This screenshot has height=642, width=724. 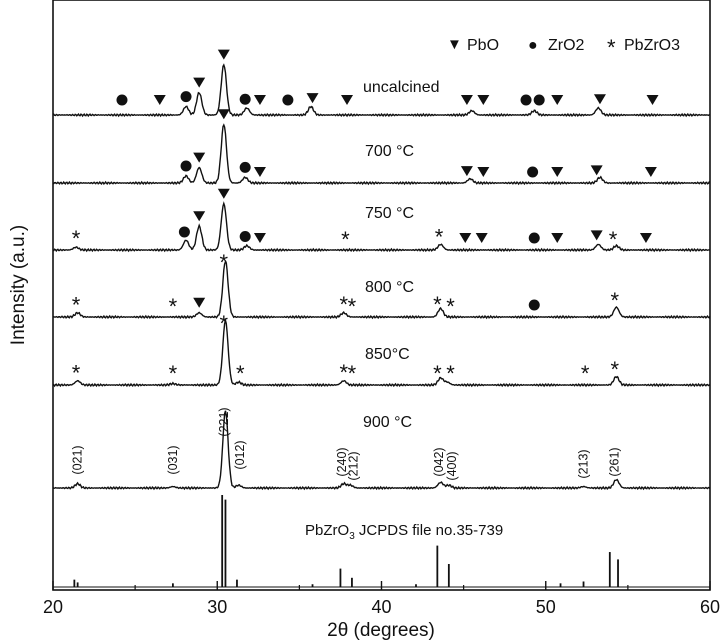 I want to click on hkl-label: (021), so click(x=78, y=459).